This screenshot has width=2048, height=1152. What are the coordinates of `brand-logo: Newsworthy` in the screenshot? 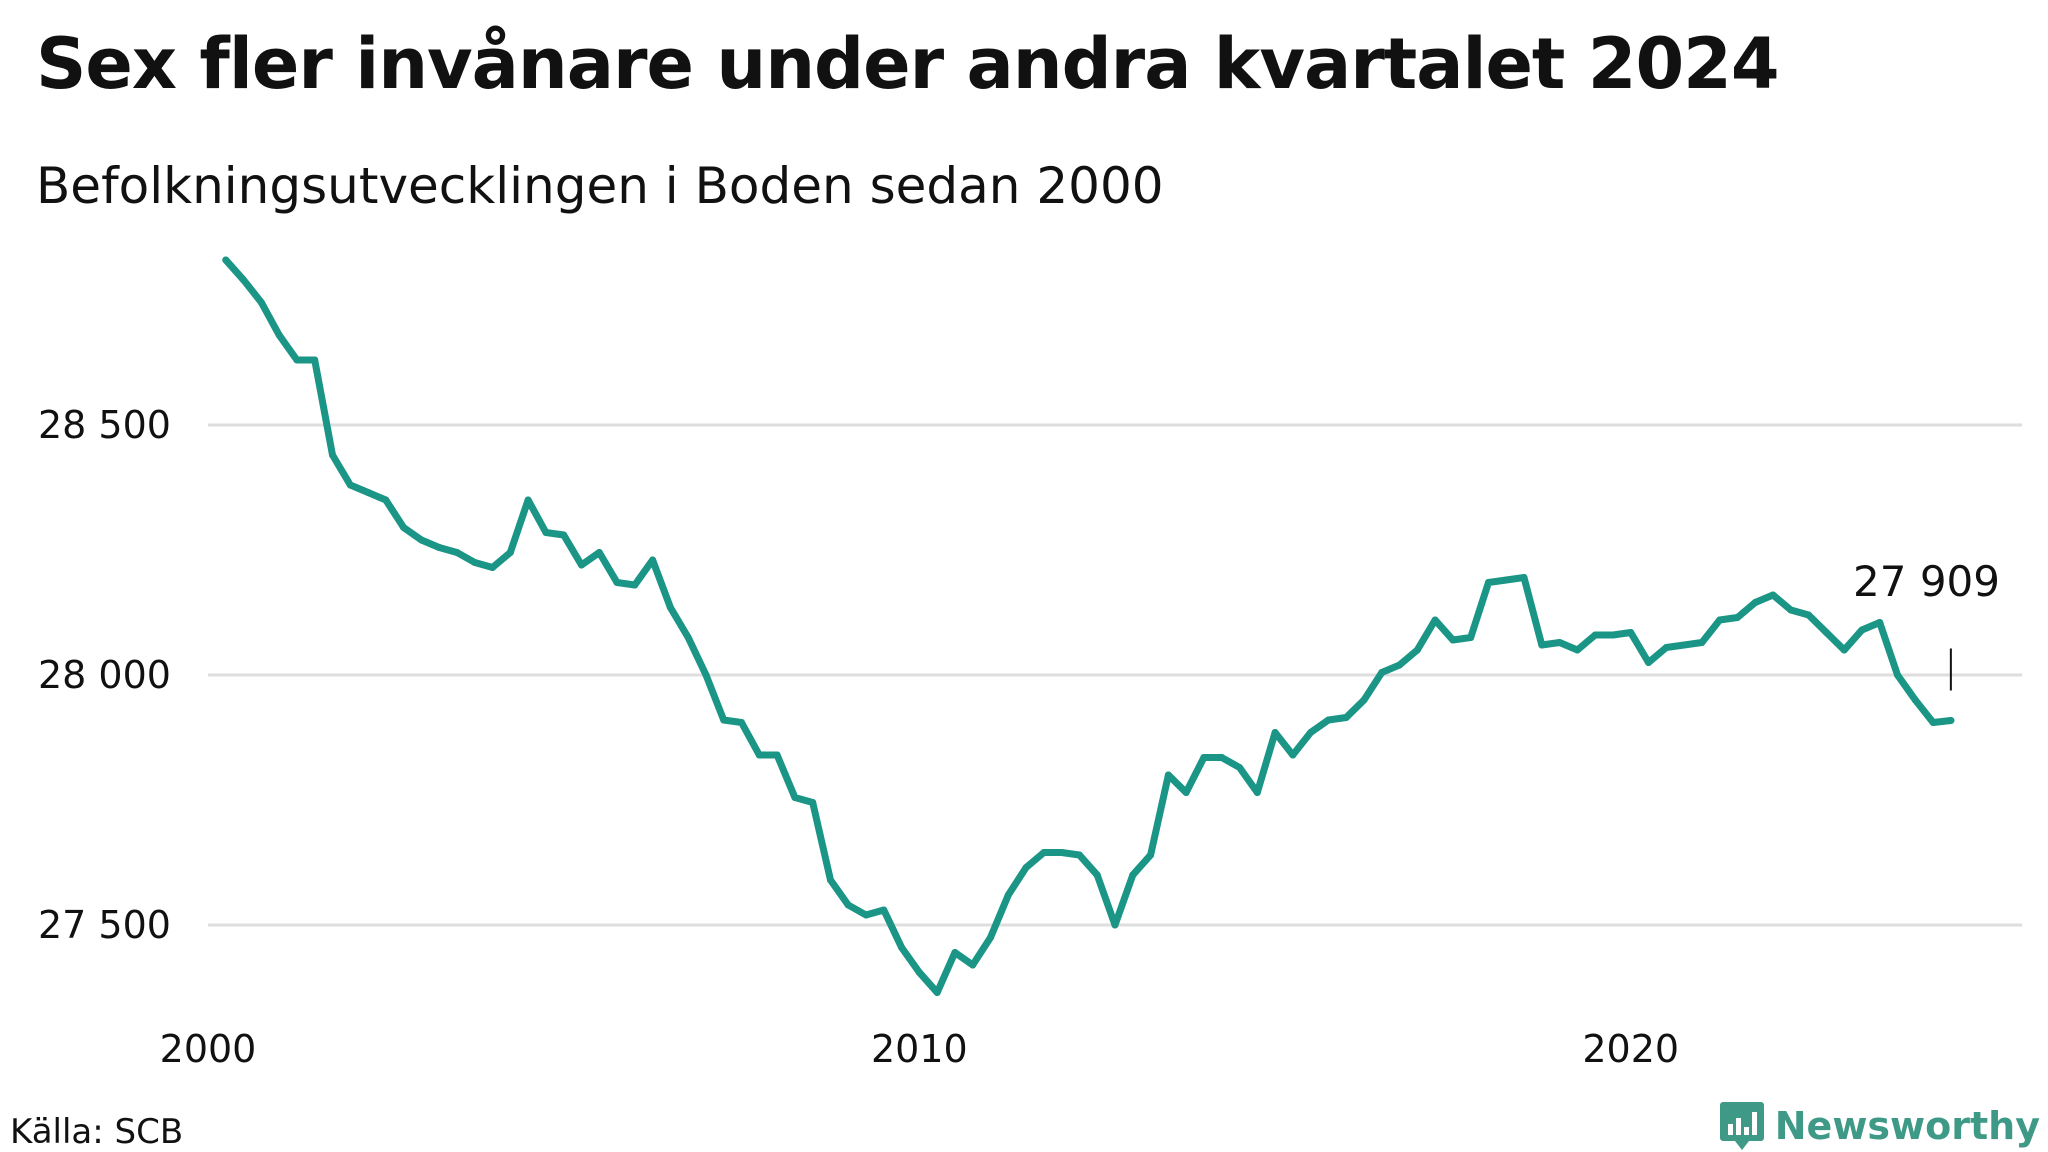 It's located at (1879, 1126).